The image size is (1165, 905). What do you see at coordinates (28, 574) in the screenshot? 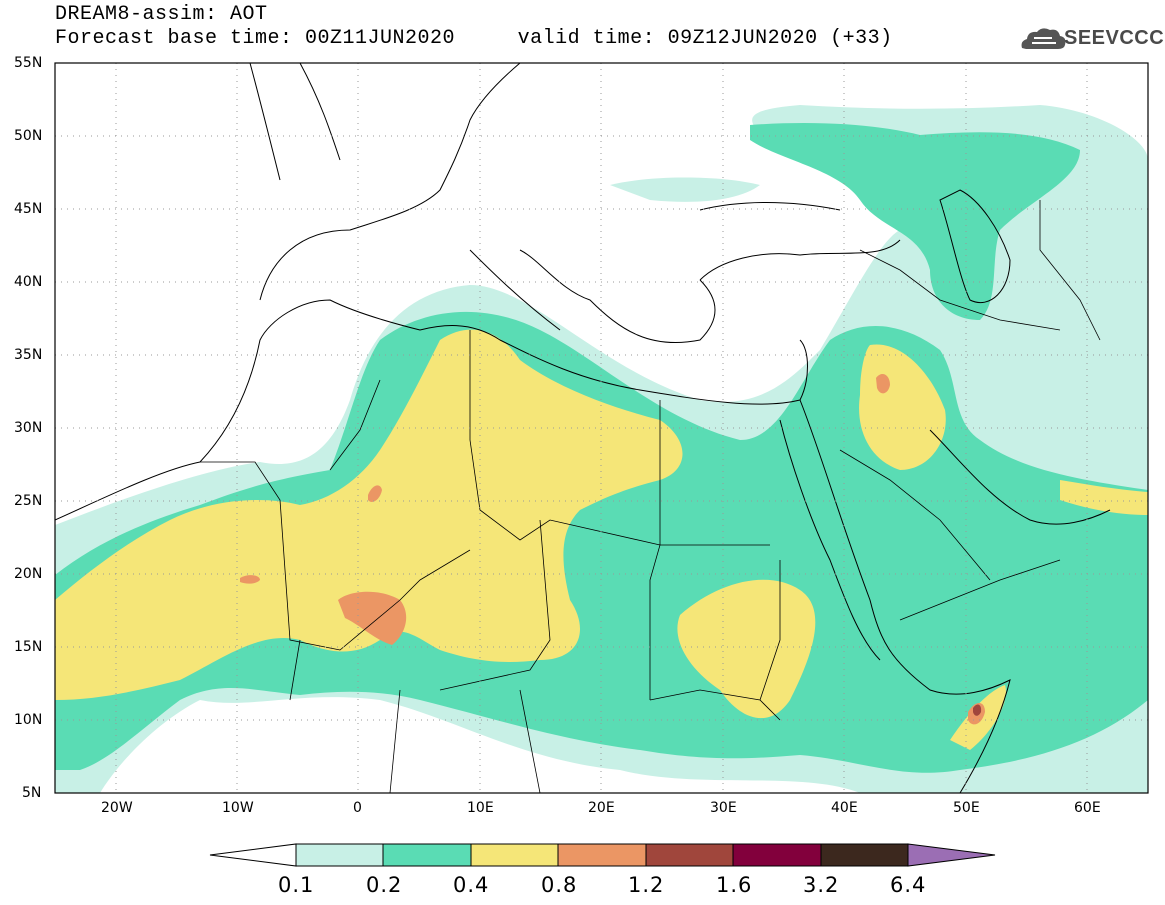
I see `lat-label: 20N` at bounding box center [28, 574].